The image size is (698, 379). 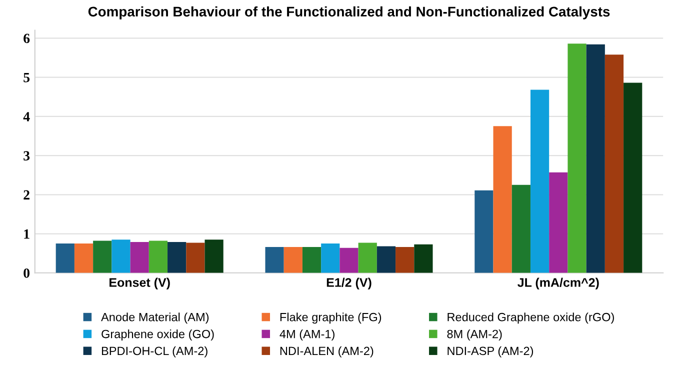 What do you see at coordinates (27, 77) in the screenshot?
I see `y-tick-label: 5` at bounding box center [27, 77].